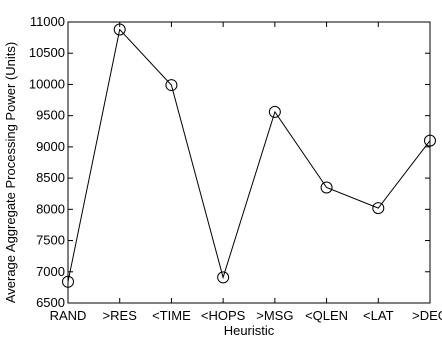 Image resolution: width=442 pixels, height=348 pixels. What do you see at coordinates (326, 315) in the screenshot?
I see `x-tick-label: <QLEN` at bounding box center [326, 315].